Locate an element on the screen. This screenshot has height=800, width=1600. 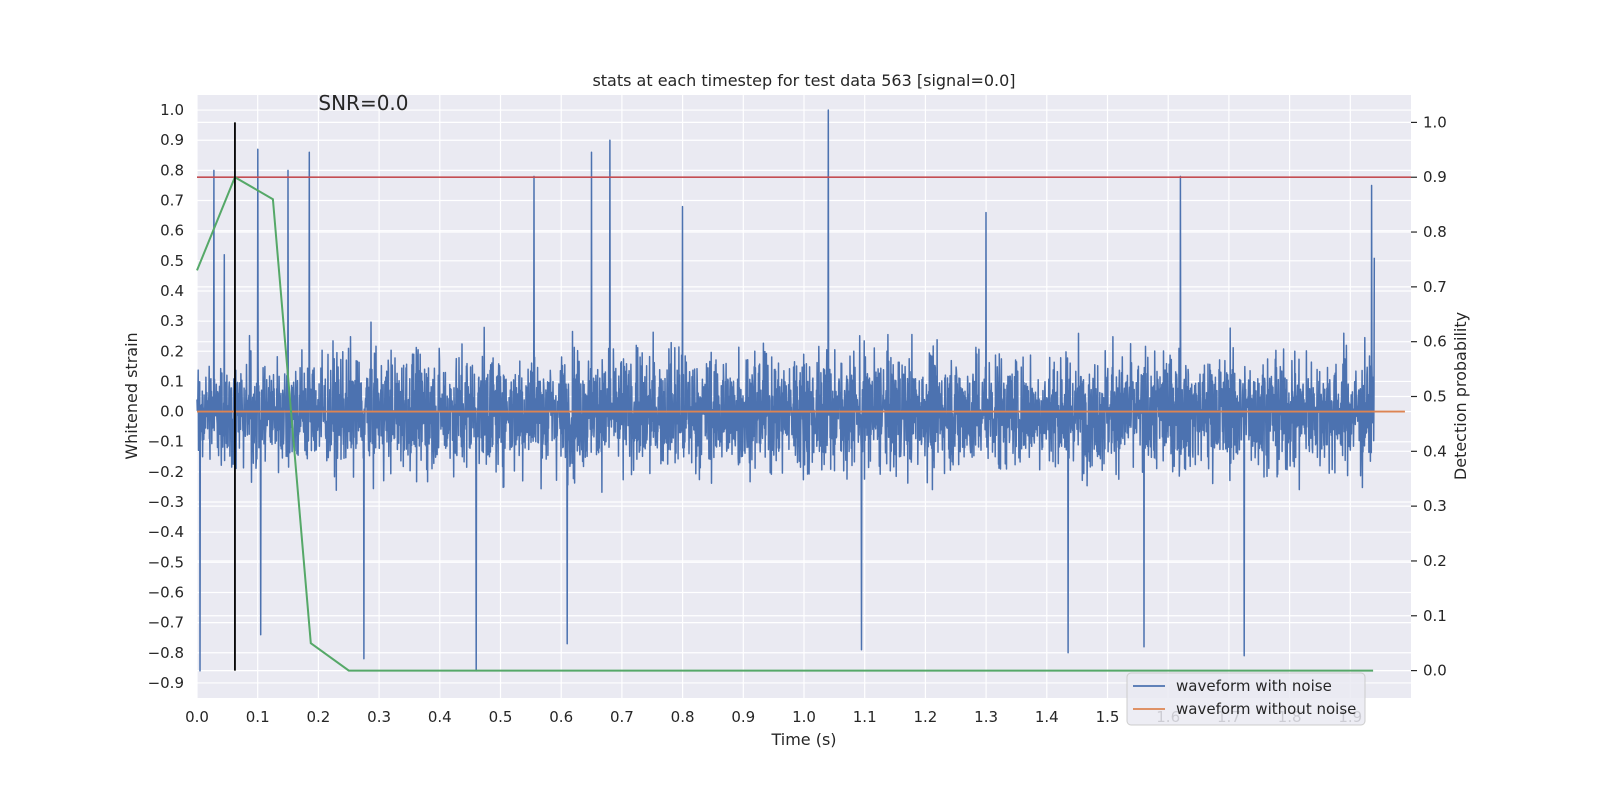
x-tick-label: 1.4 is located at coordinates (1047, 717).